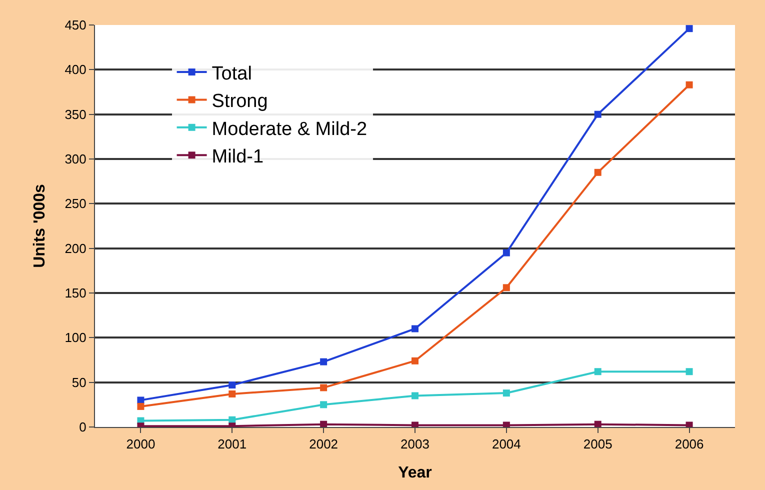 This screenshot has height=490, width=765. I want to click on x-tick-label: 2002, so click(323, 444).